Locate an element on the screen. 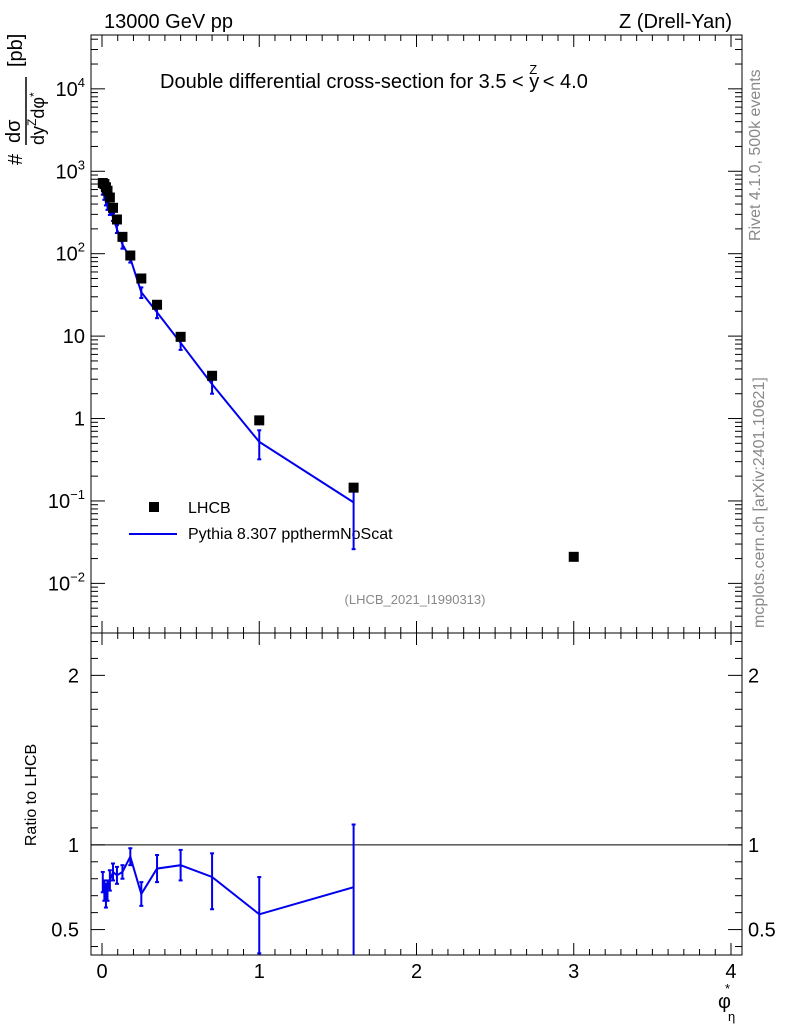 This screenshot has height=1024, width=786. main-ytick-label: 1 is located at coordinates (79, 420).